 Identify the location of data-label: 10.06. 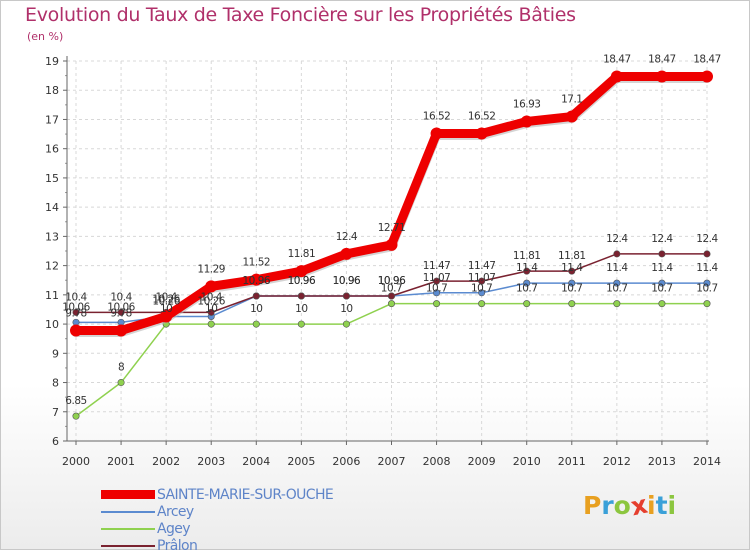
(76, 307).